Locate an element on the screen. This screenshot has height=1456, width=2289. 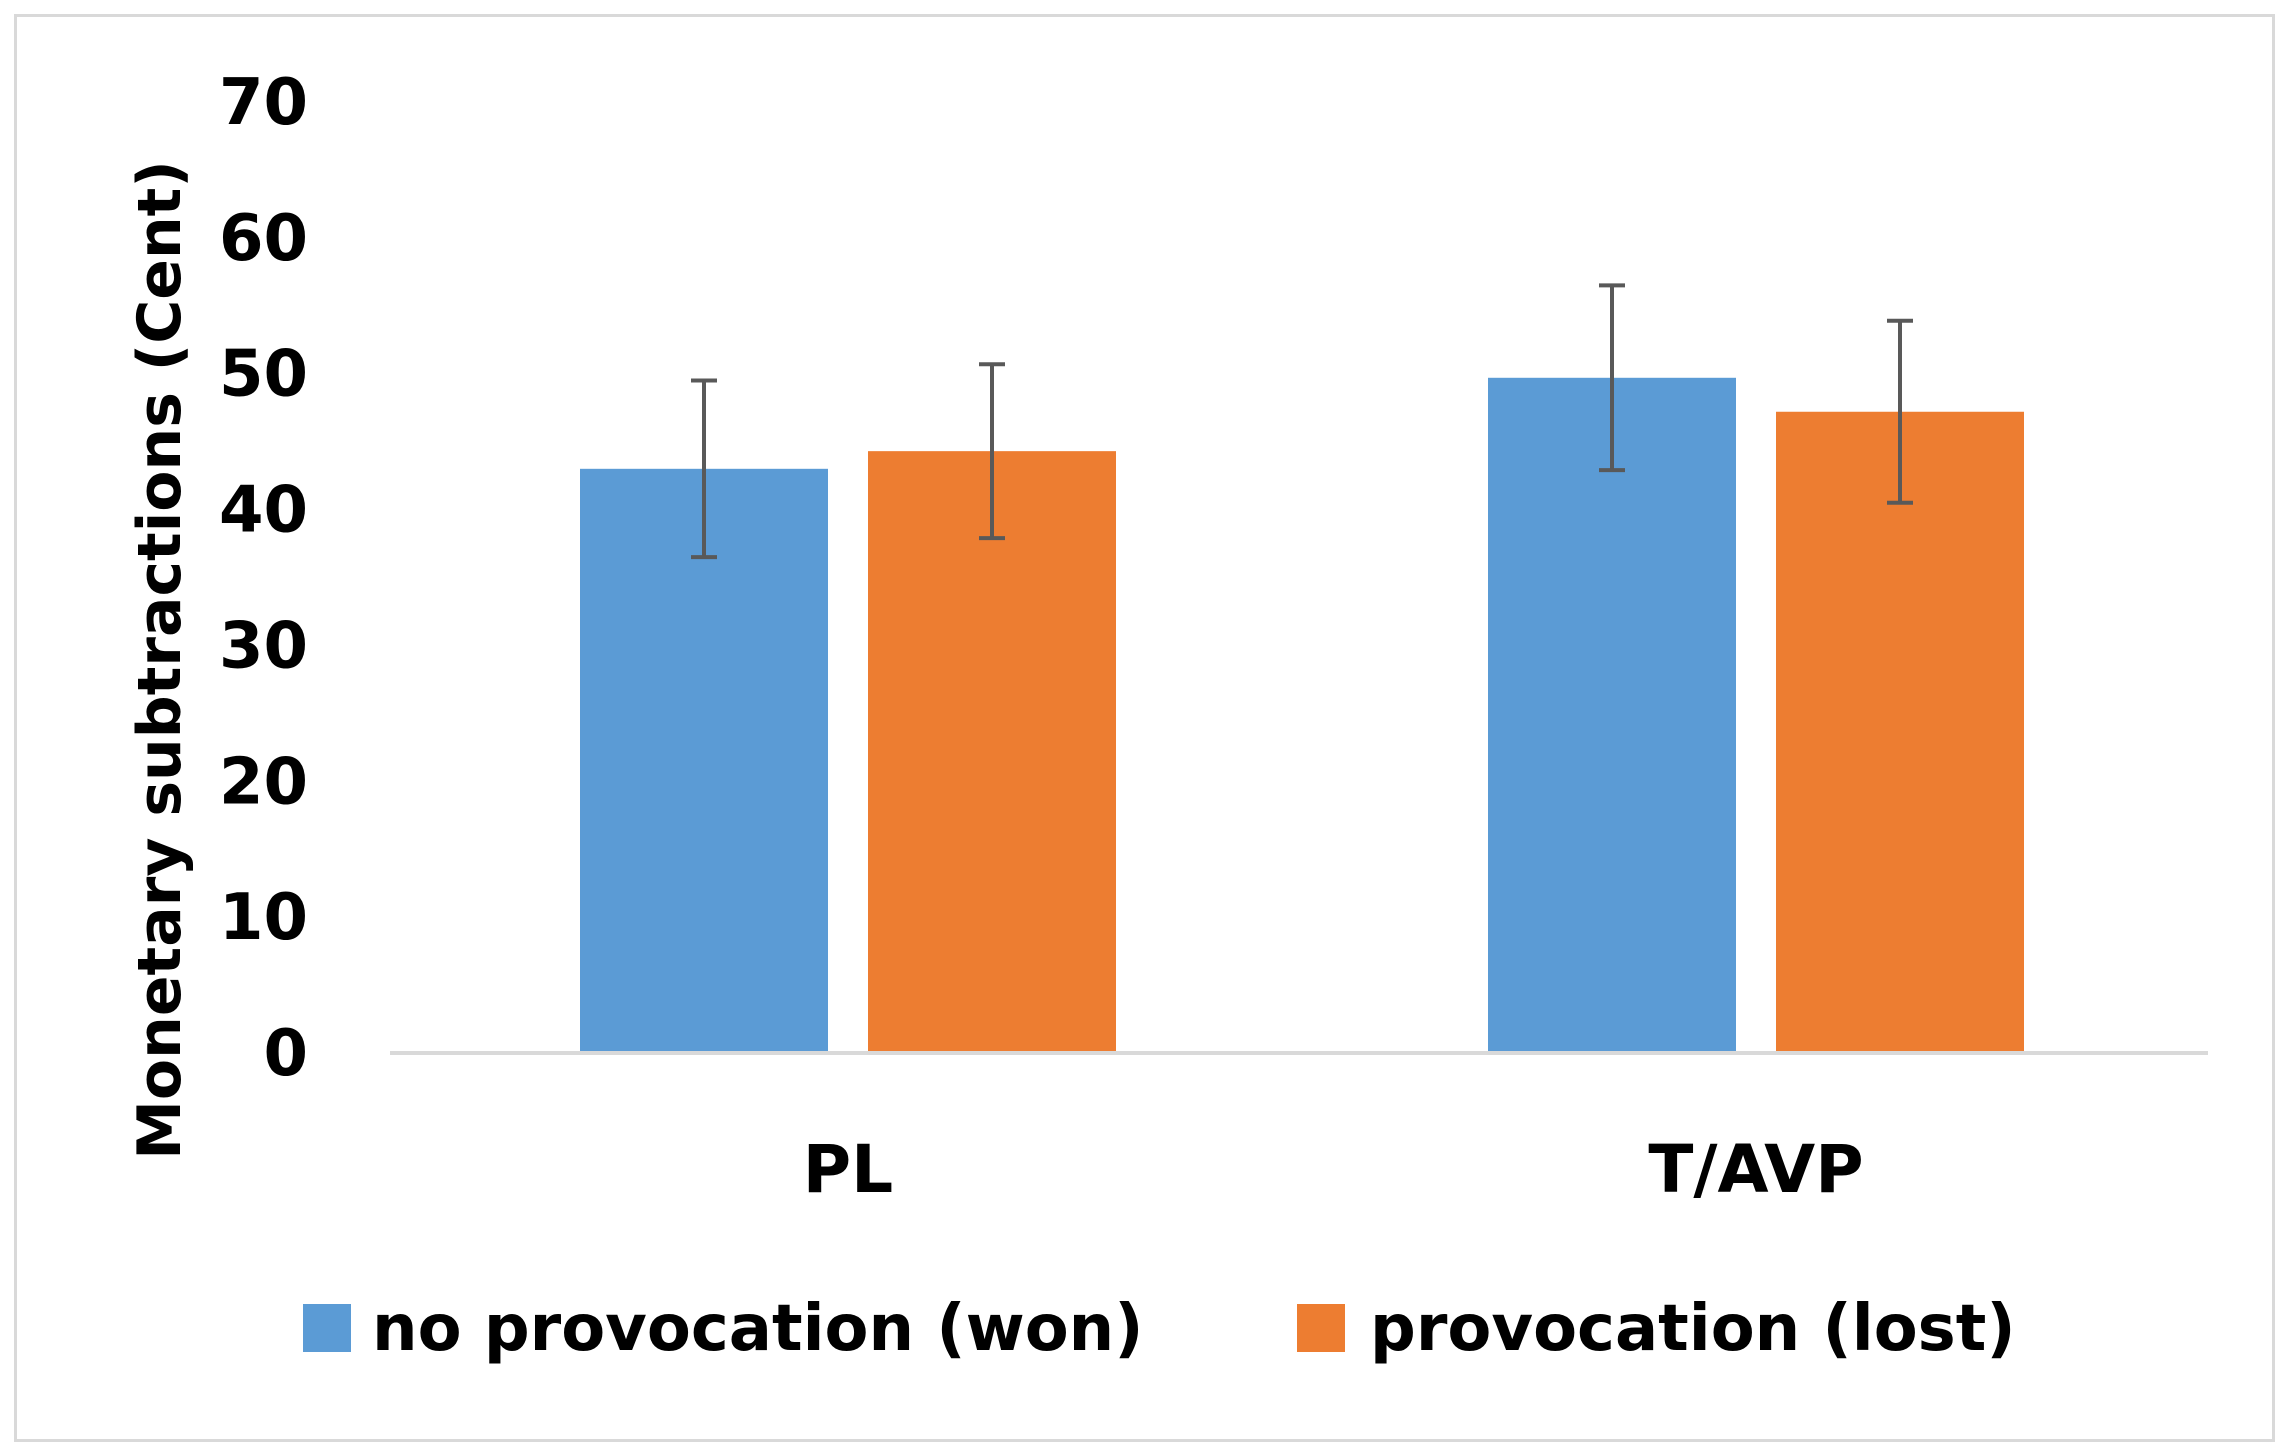
bar-no-provocation-t-avp is located at coordinates (1612, 715).